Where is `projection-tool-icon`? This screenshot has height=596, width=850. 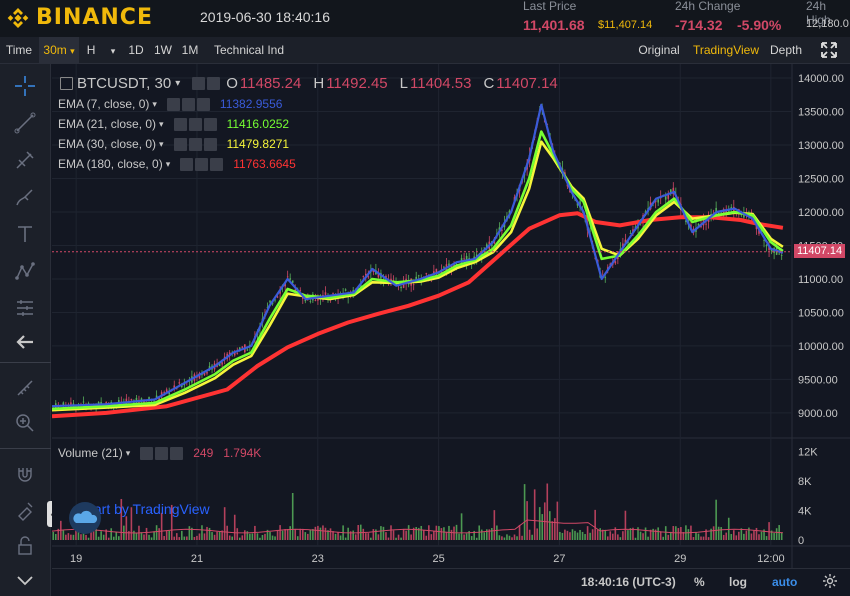 projection-tool-icon is located at coordinates (25, 308).